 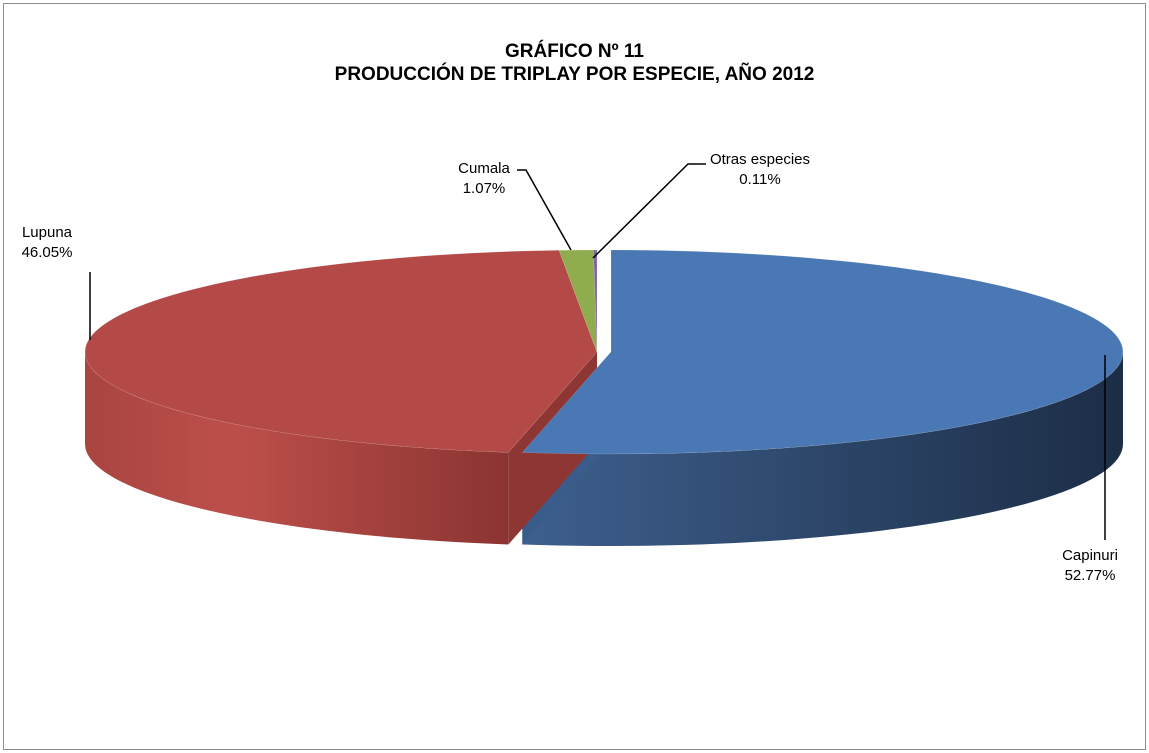 What do you see at coordinates (1090, 575) in the screenshot?
I see `slice-percent-capinuri: 52.77%` at bounding box center [1090, 575].